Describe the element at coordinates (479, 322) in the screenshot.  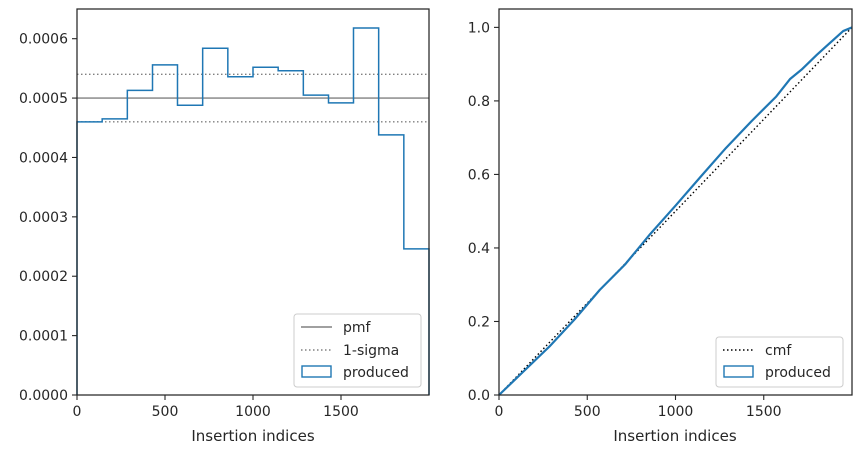
I see `y-tick-label-right-1: 0.2` at that location.